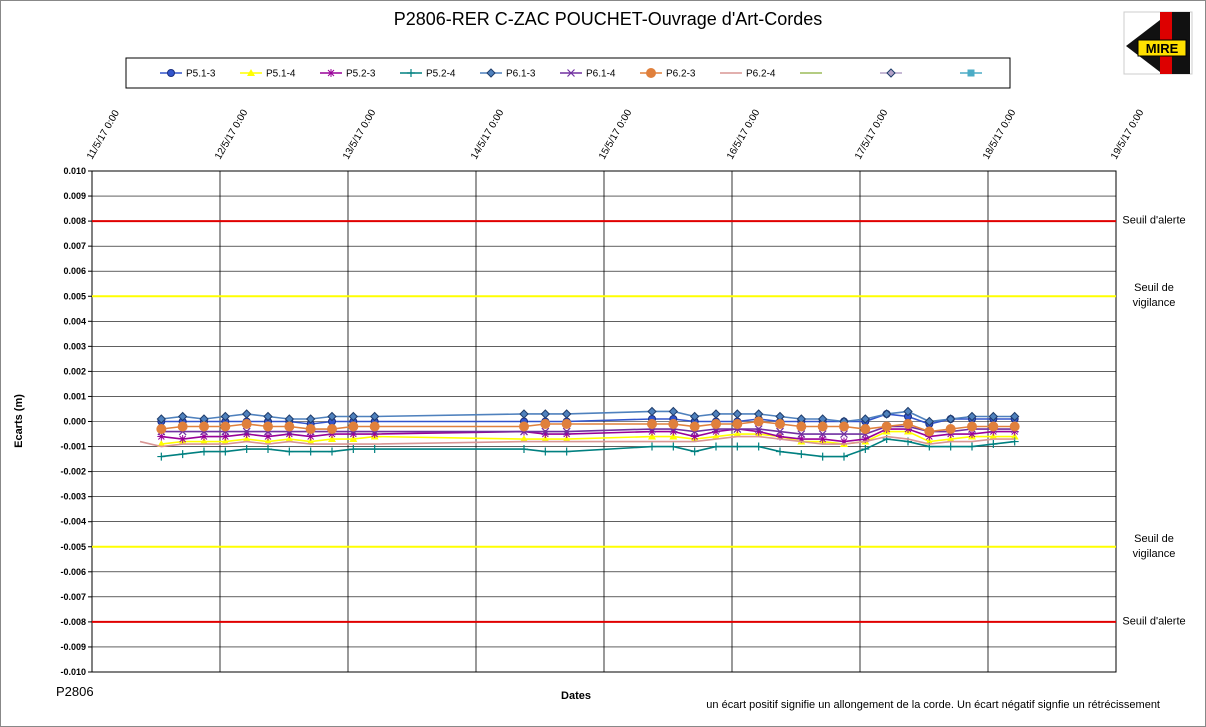 This screenshot has height=727, width=1206. What do you see at coordinates (19, 421) in the screenshot?
I see `y-axis-label: Ecarts (m)` at bounding box center [19, 421].